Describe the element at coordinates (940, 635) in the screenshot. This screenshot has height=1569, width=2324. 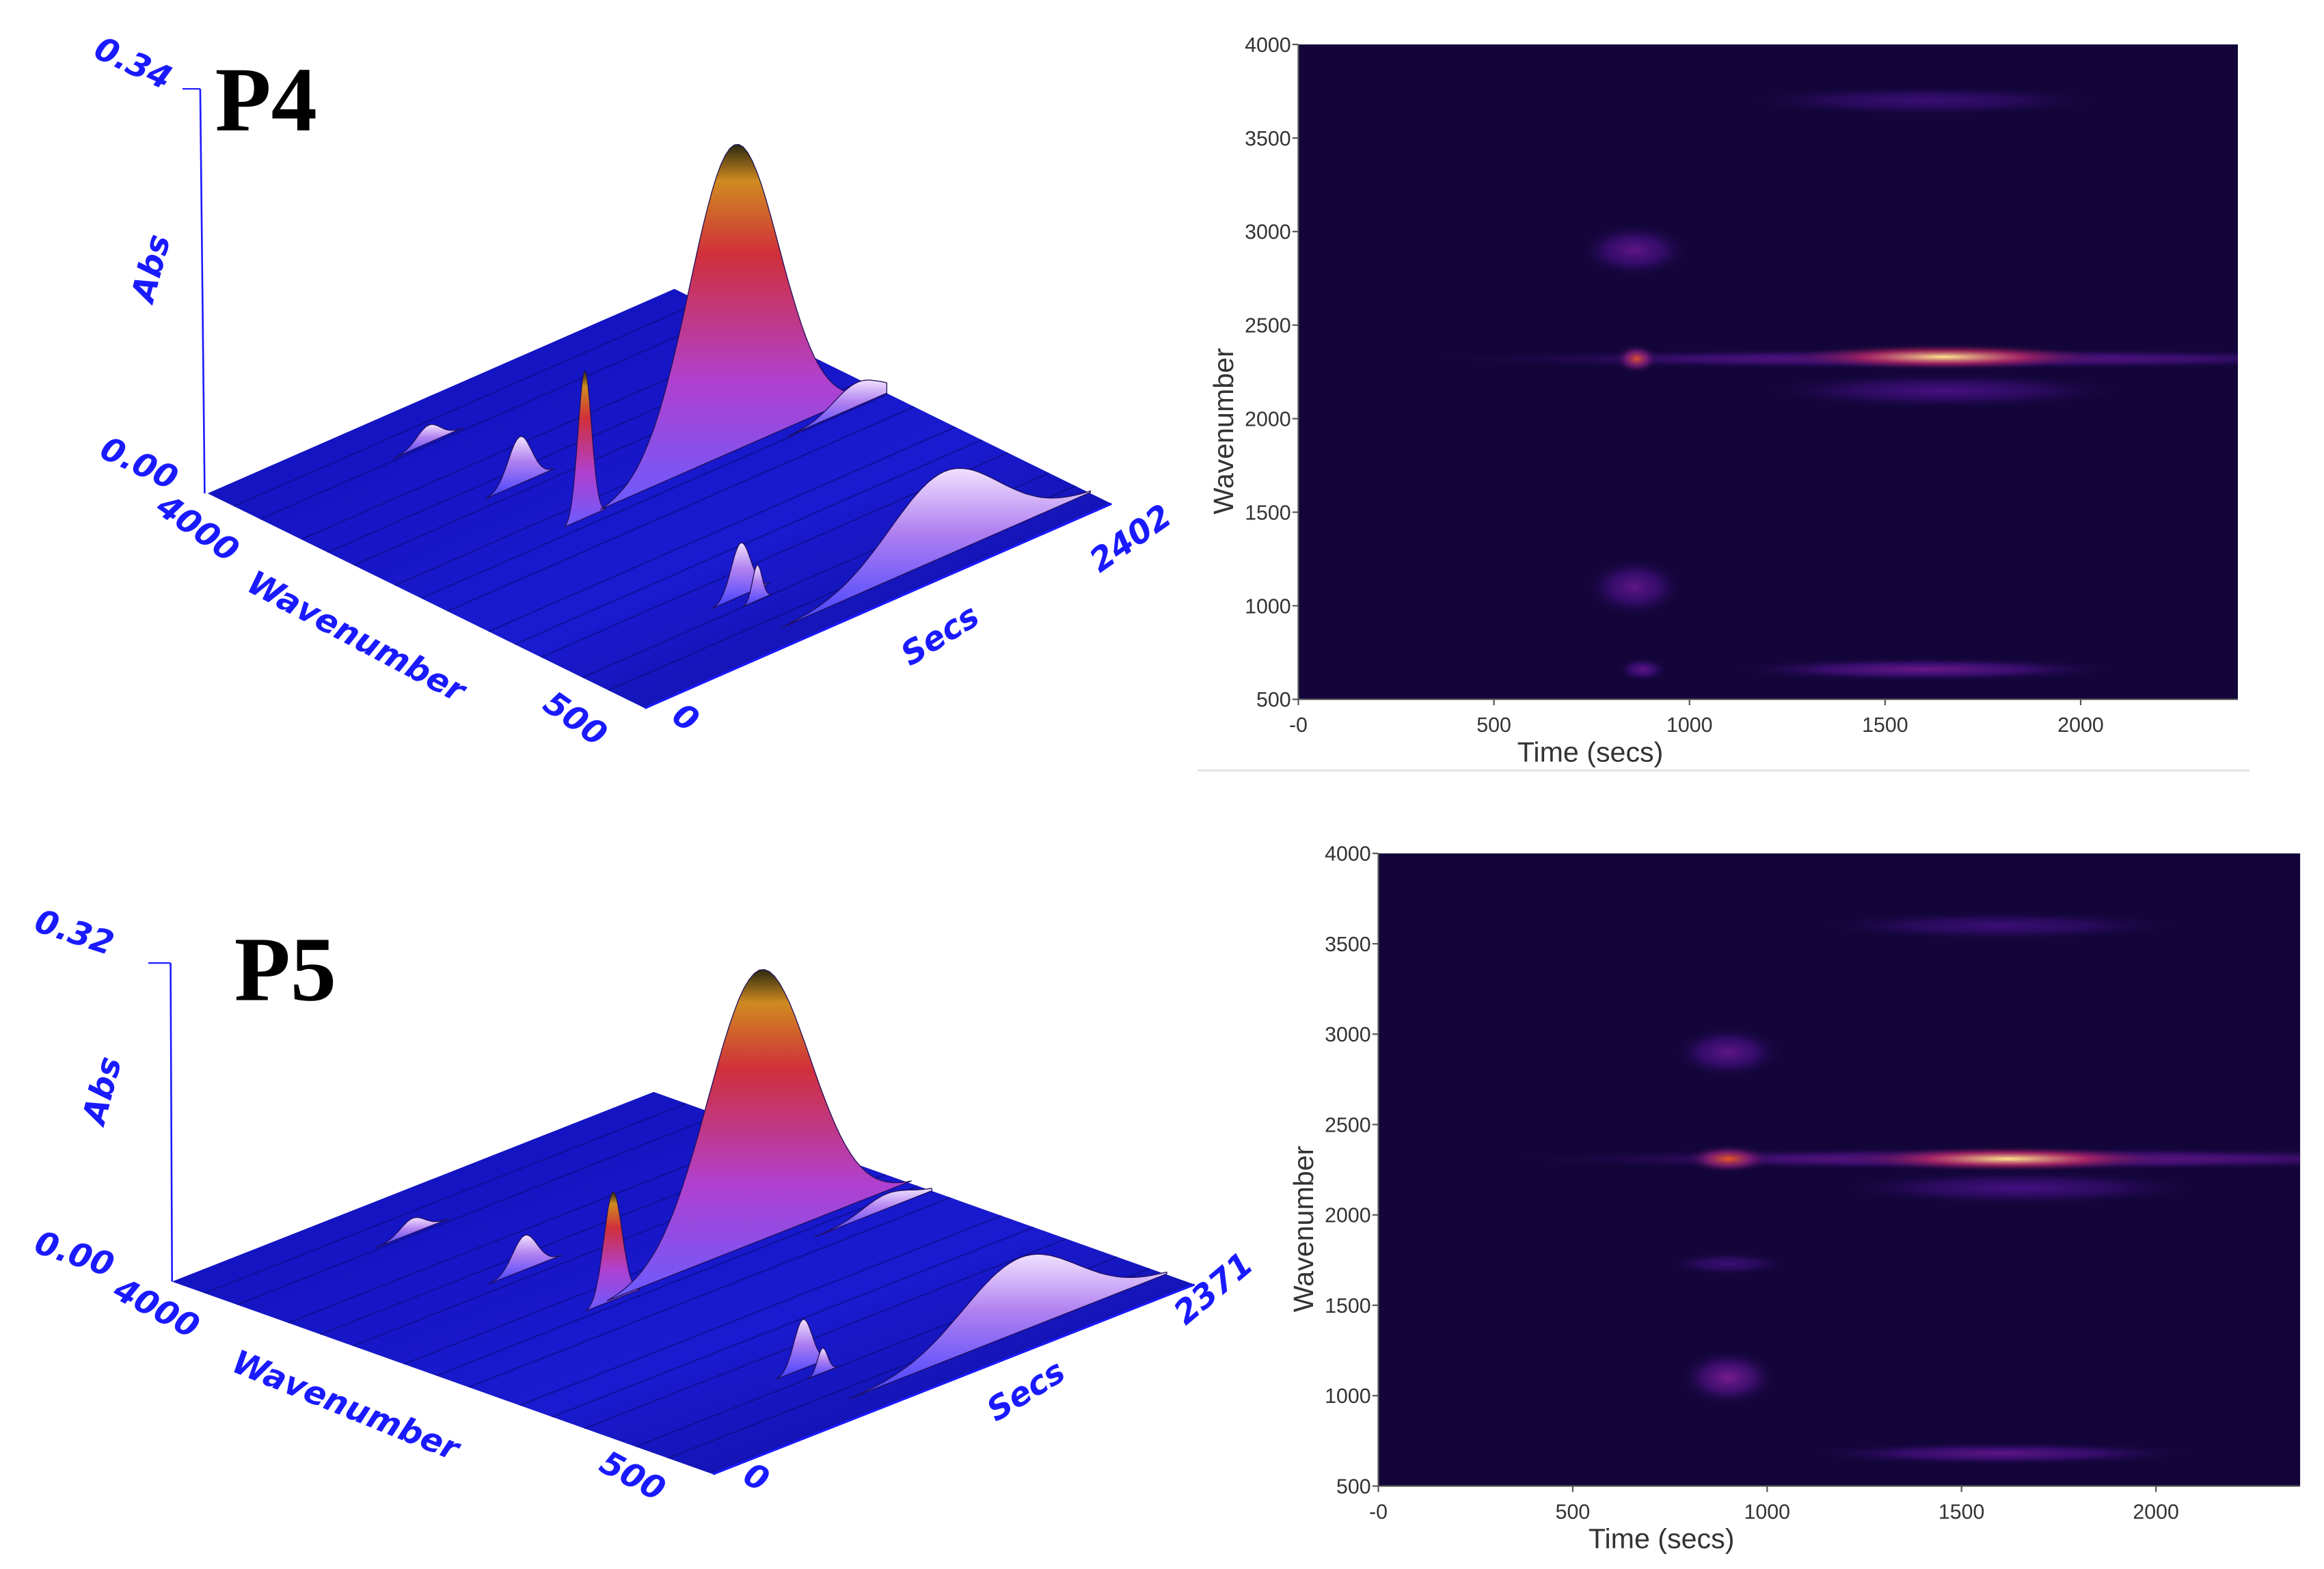
I see `y-axis-title: Secs` at that location.